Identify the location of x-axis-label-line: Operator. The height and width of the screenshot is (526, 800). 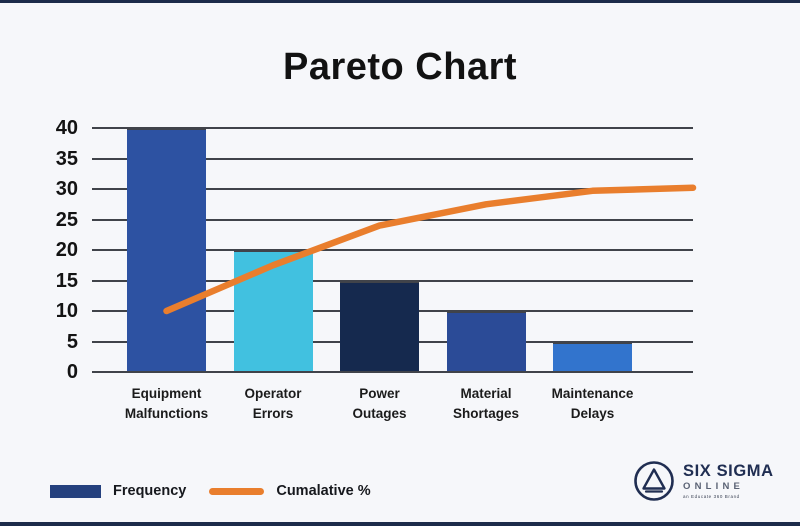
(273, 393).